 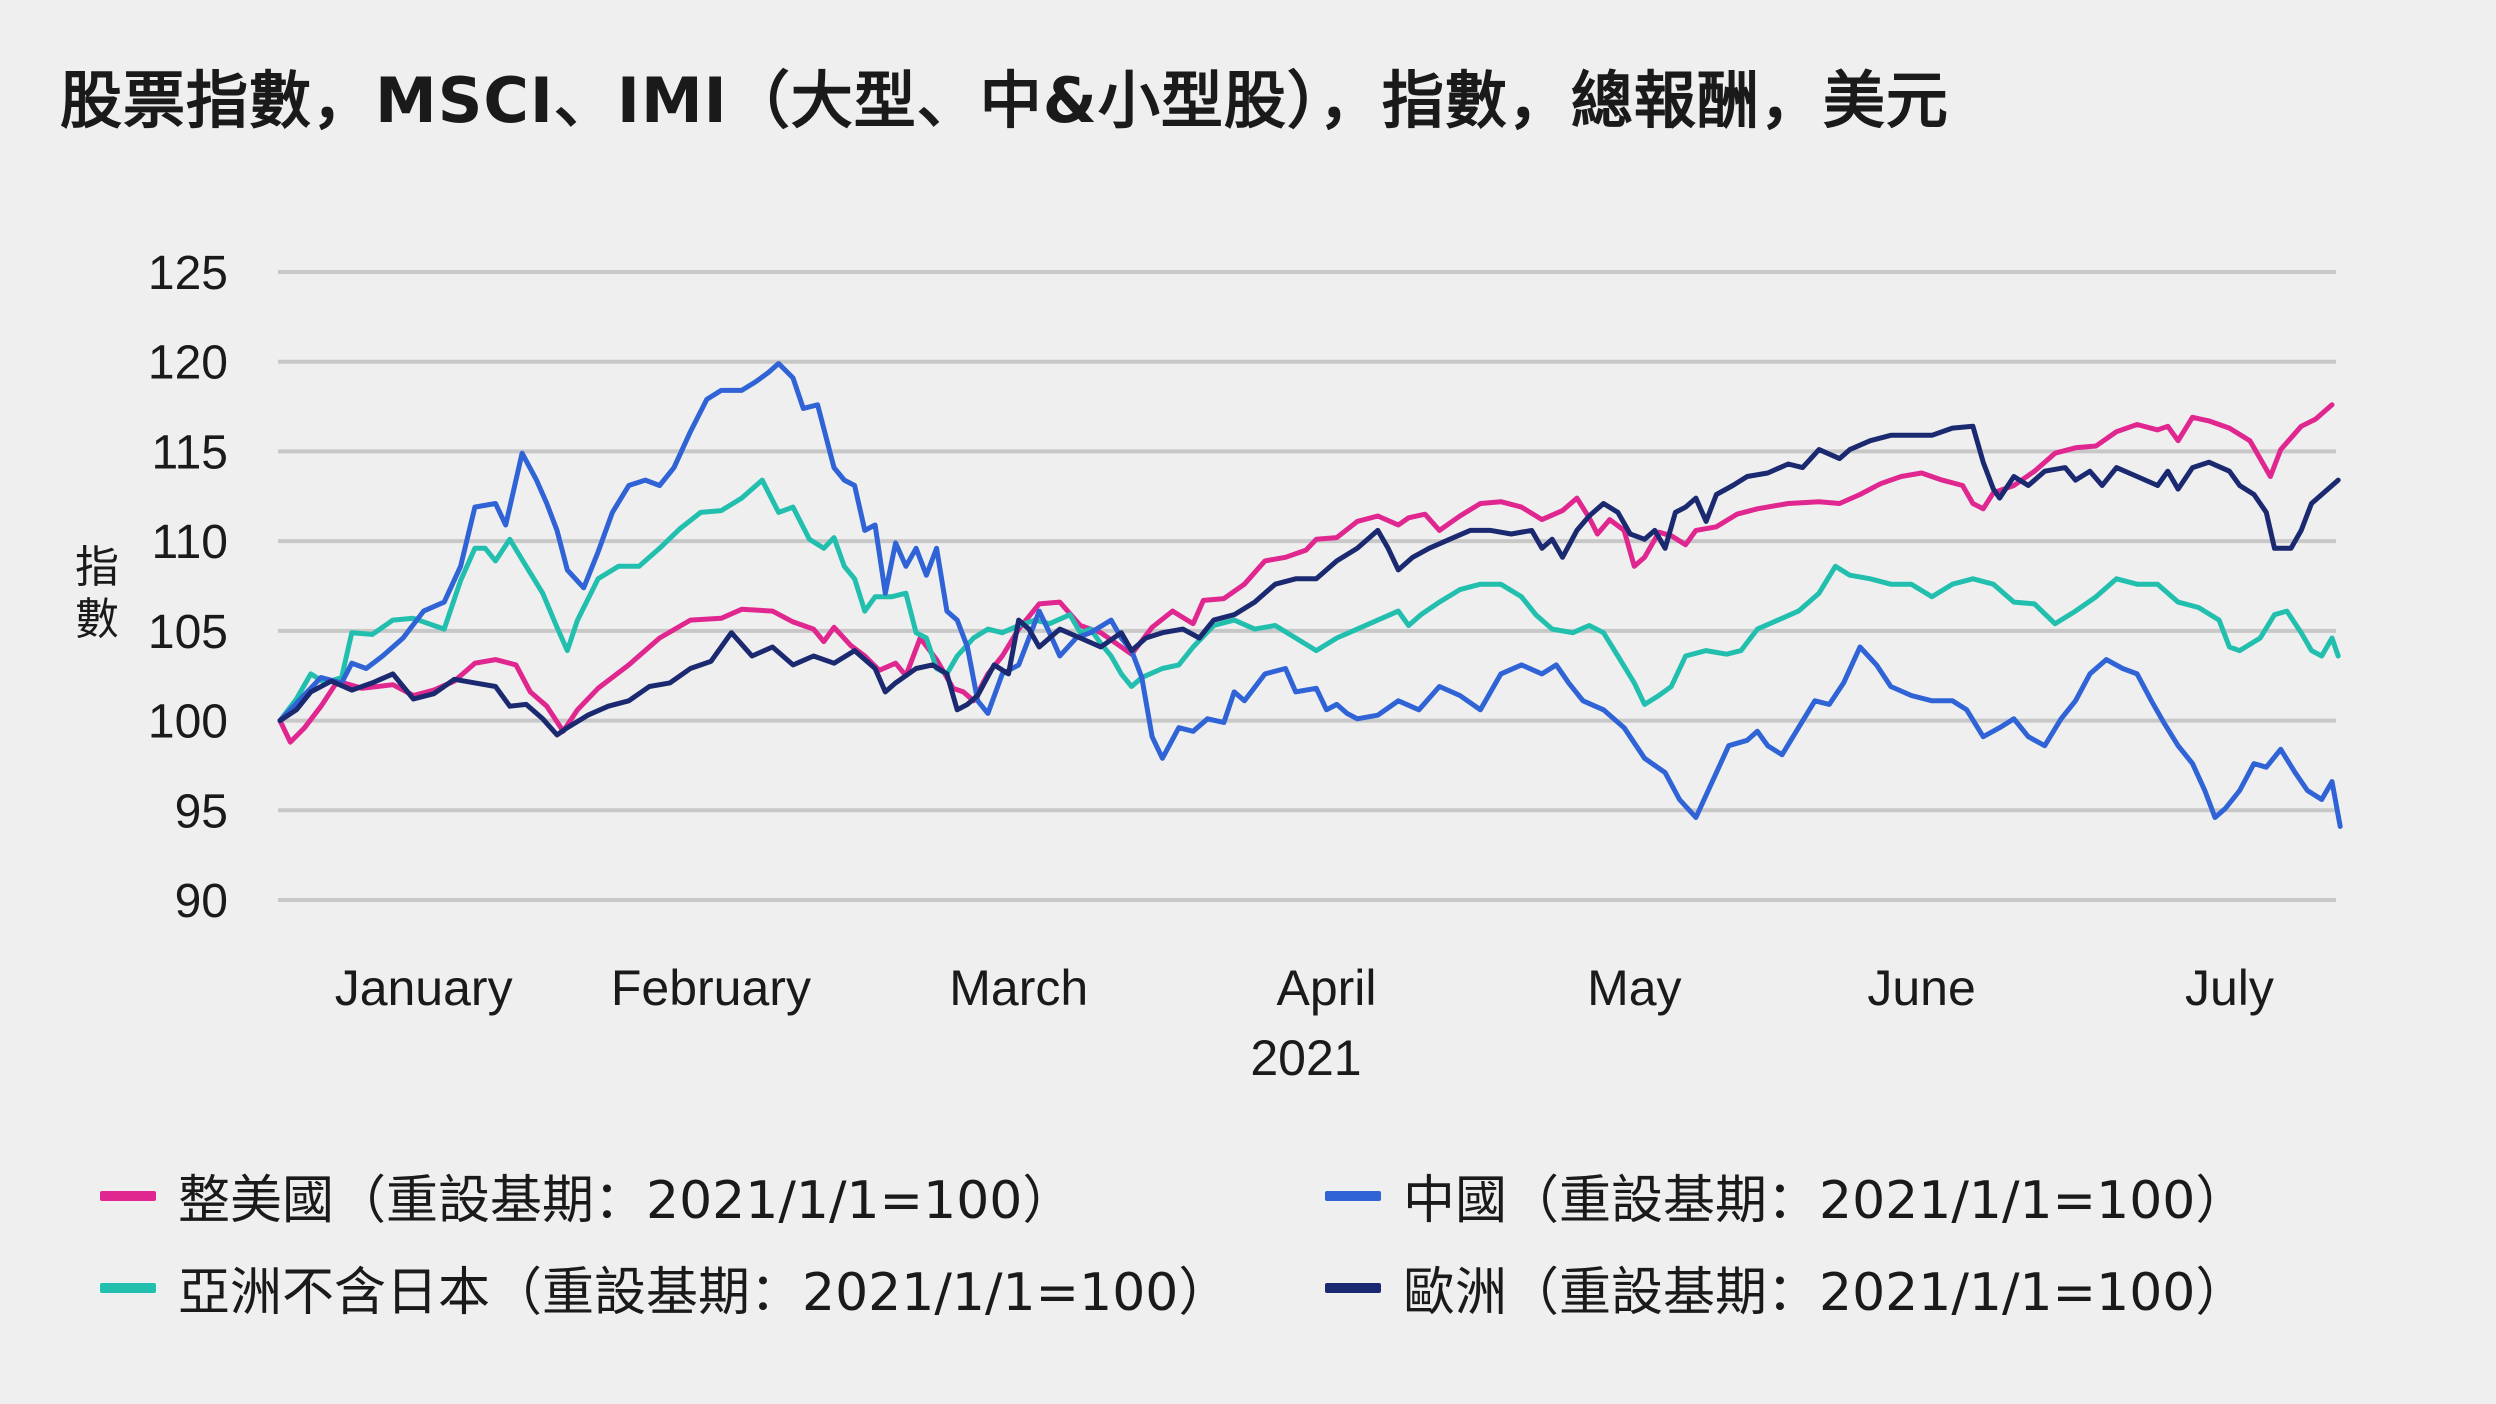 I want to click on series-line-asia, so click(x=1309, y=600).